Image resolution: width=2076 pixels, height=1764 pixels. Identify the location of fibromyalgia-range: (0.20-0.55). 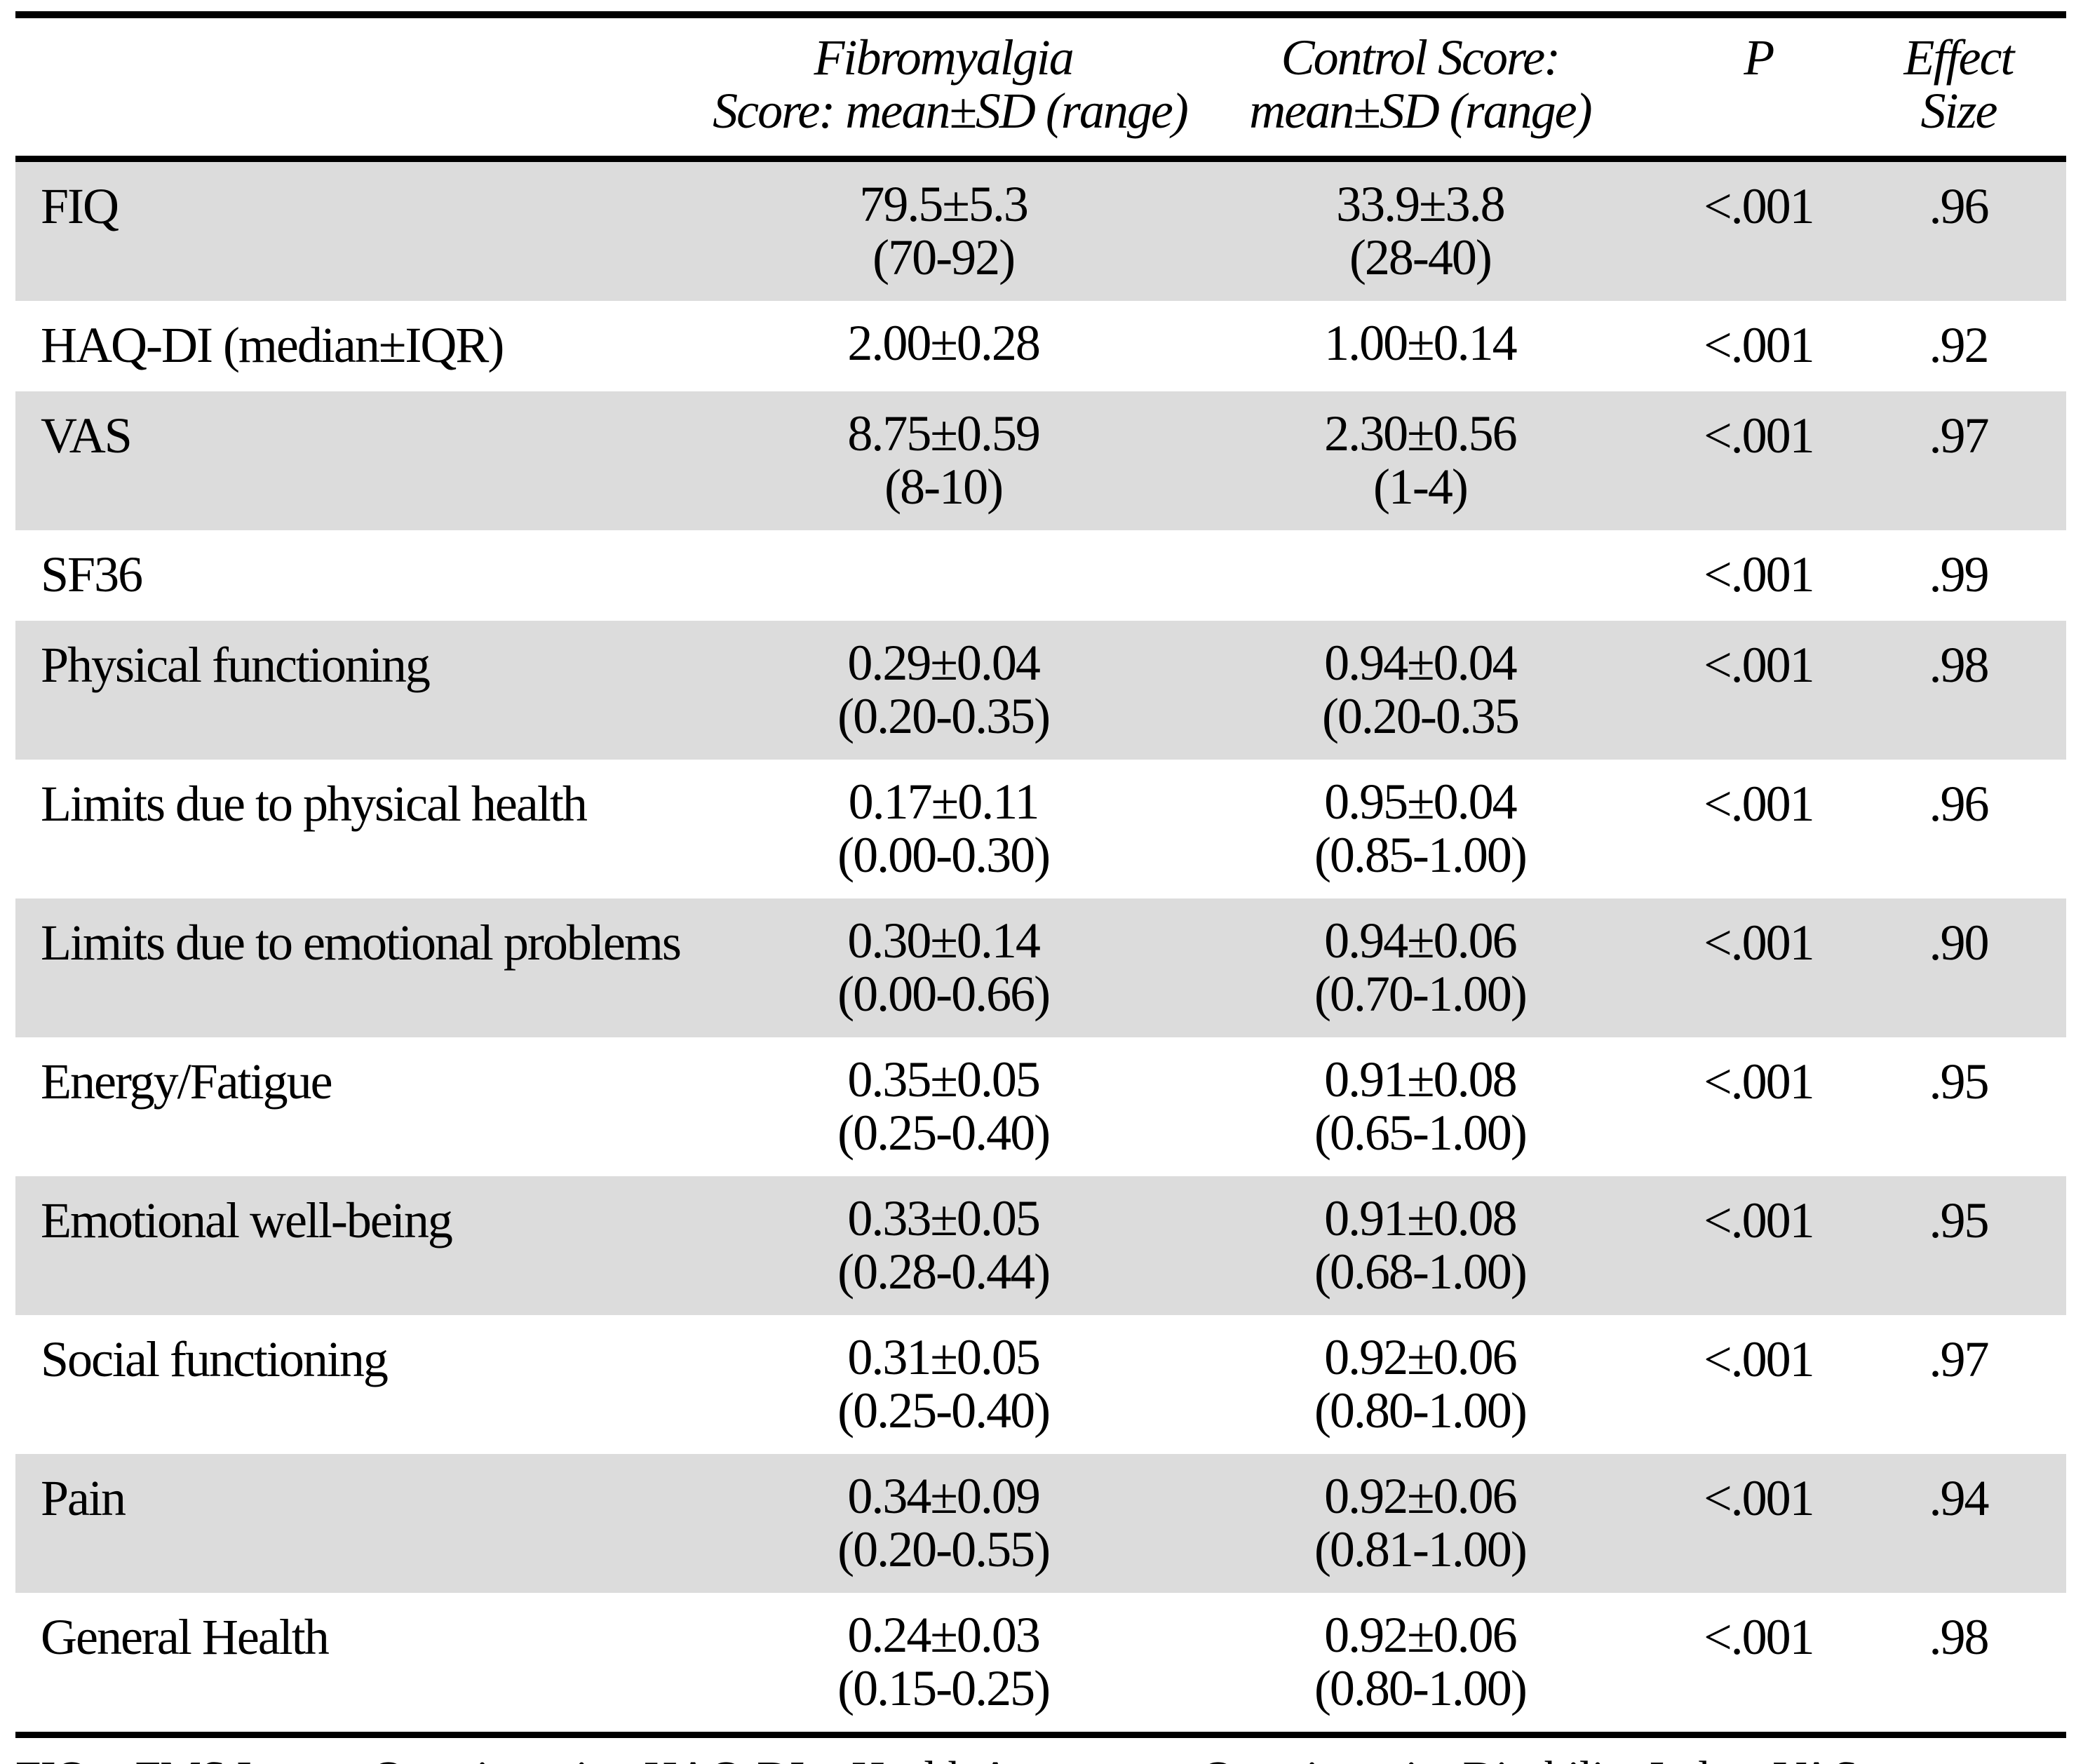
(944, 1549).